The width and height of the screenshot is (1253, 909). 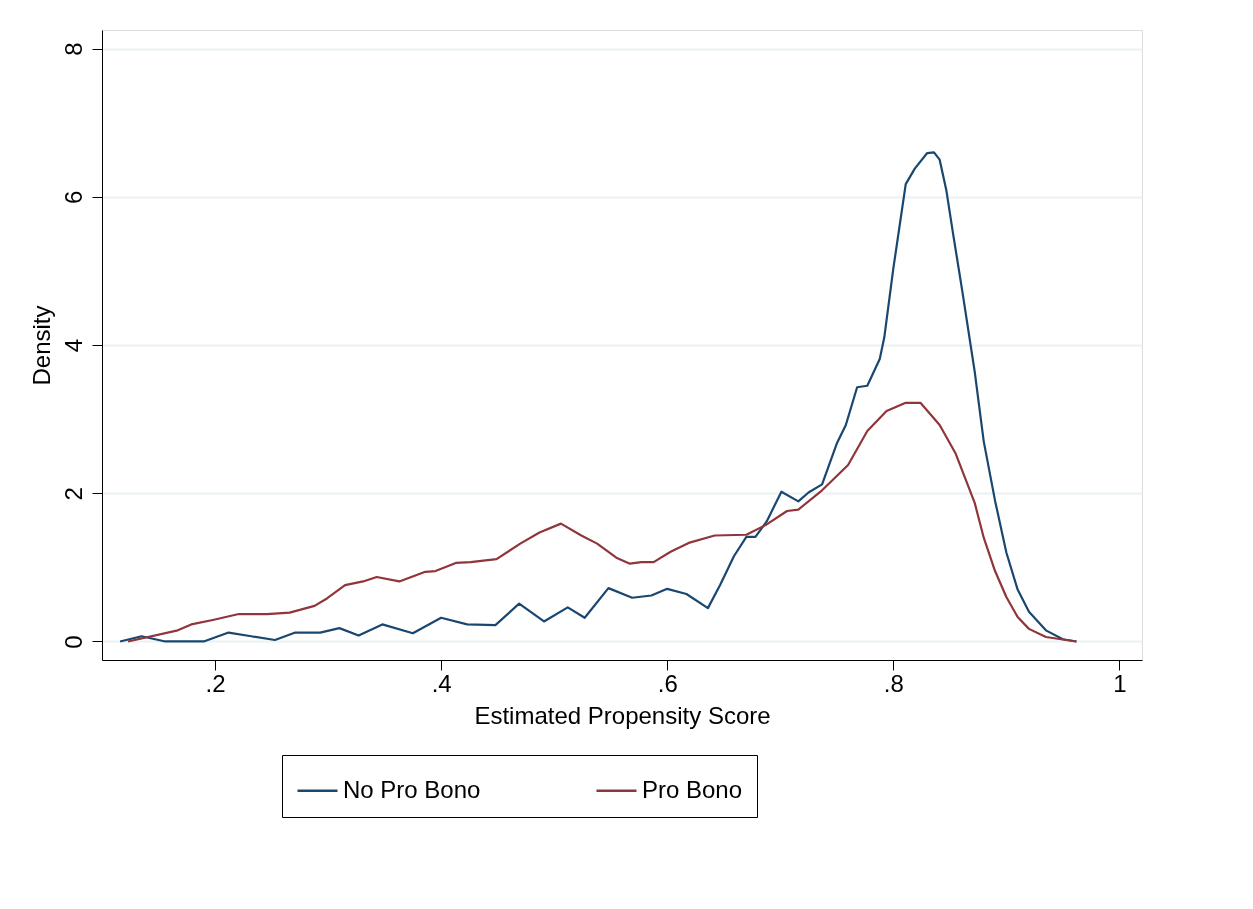 What do you see at coordinates (73, 49) in the screenshot?
I see `y-tick-label: 8` at bounding box center [73, 49].